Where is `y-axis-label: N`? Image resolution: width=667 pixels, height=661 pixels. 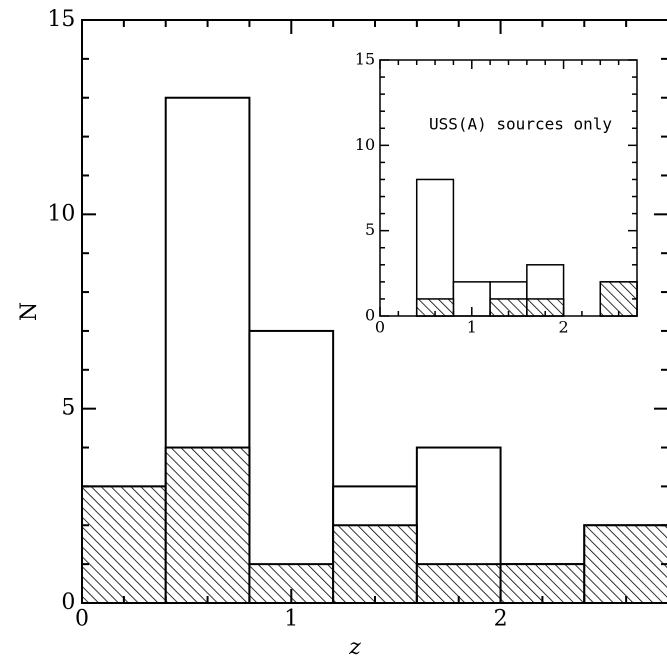
y-axis-label: N is located at coordinates (29, 311).